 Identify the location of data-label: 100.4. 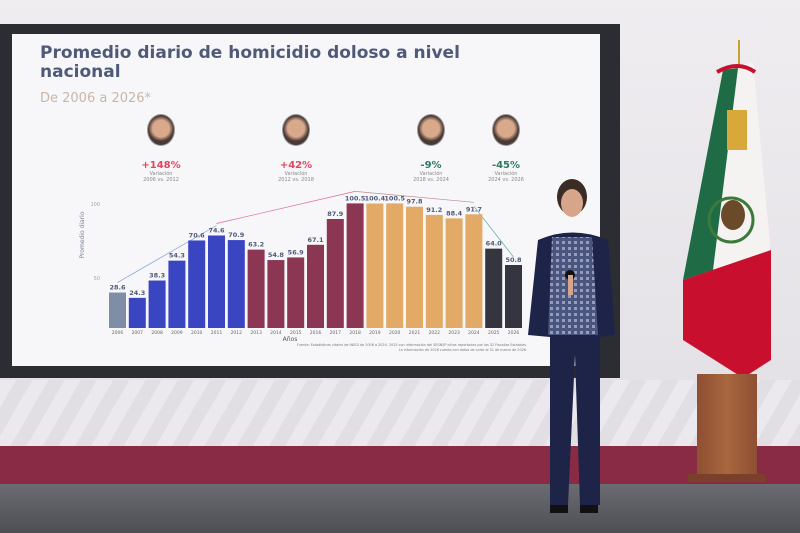
(375, 199).